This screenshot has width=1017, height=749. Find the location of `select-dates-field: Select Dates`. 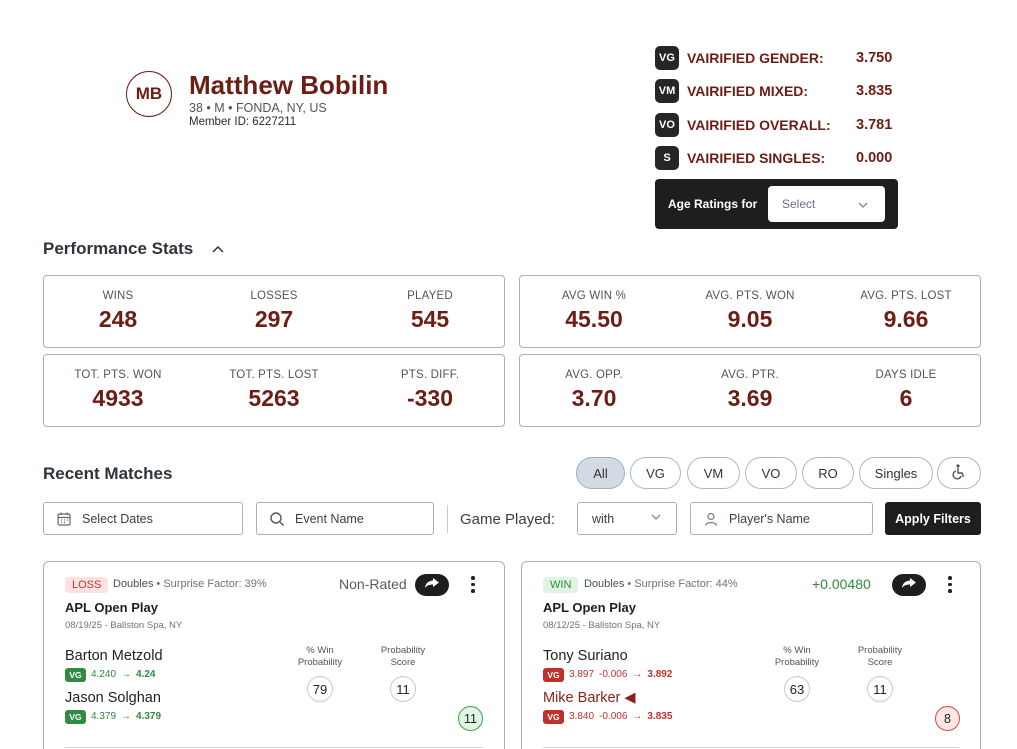

select-dates-field: Select Dates is located at coordinates (143, 518).